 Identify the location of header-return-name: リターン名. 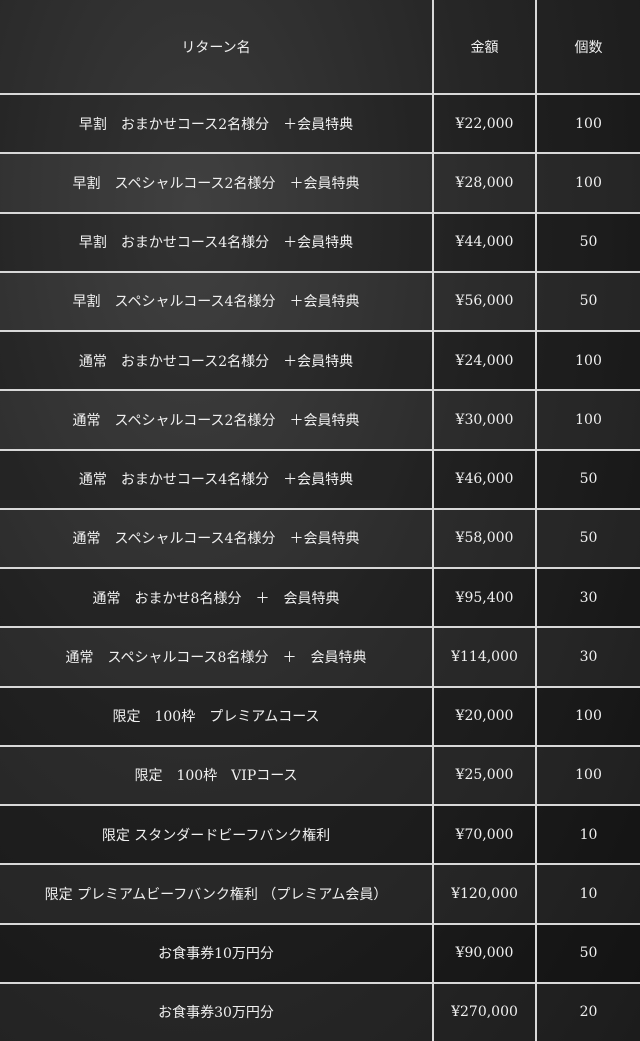
(217, 47).